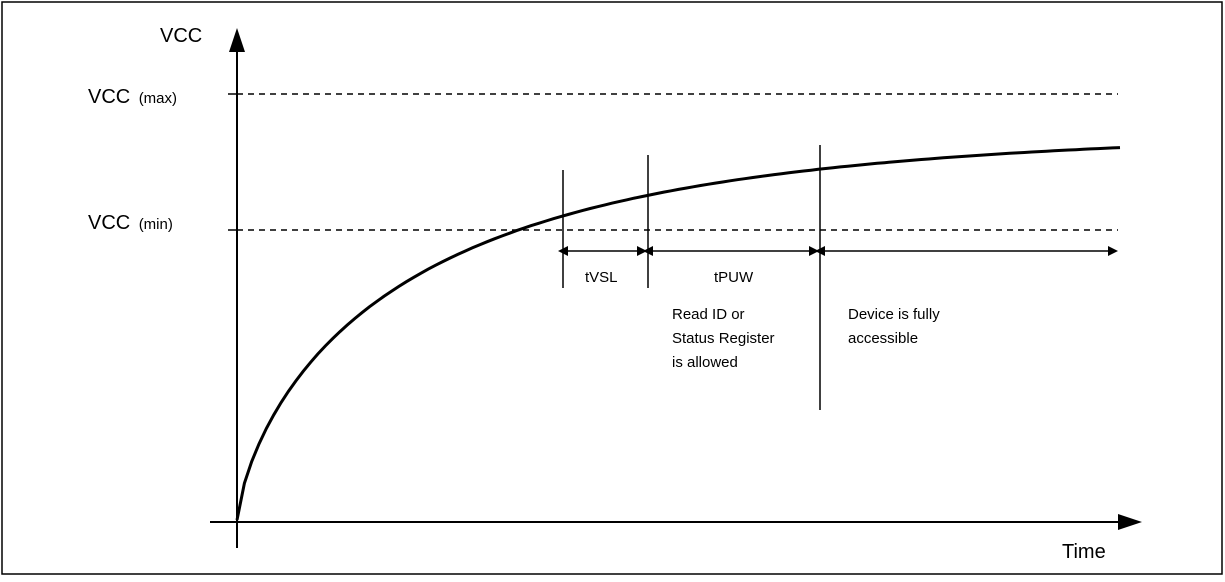 This screenshot has height=582, width=1225. I want to click on vcc-min-sub: (min), so click(156, 224).